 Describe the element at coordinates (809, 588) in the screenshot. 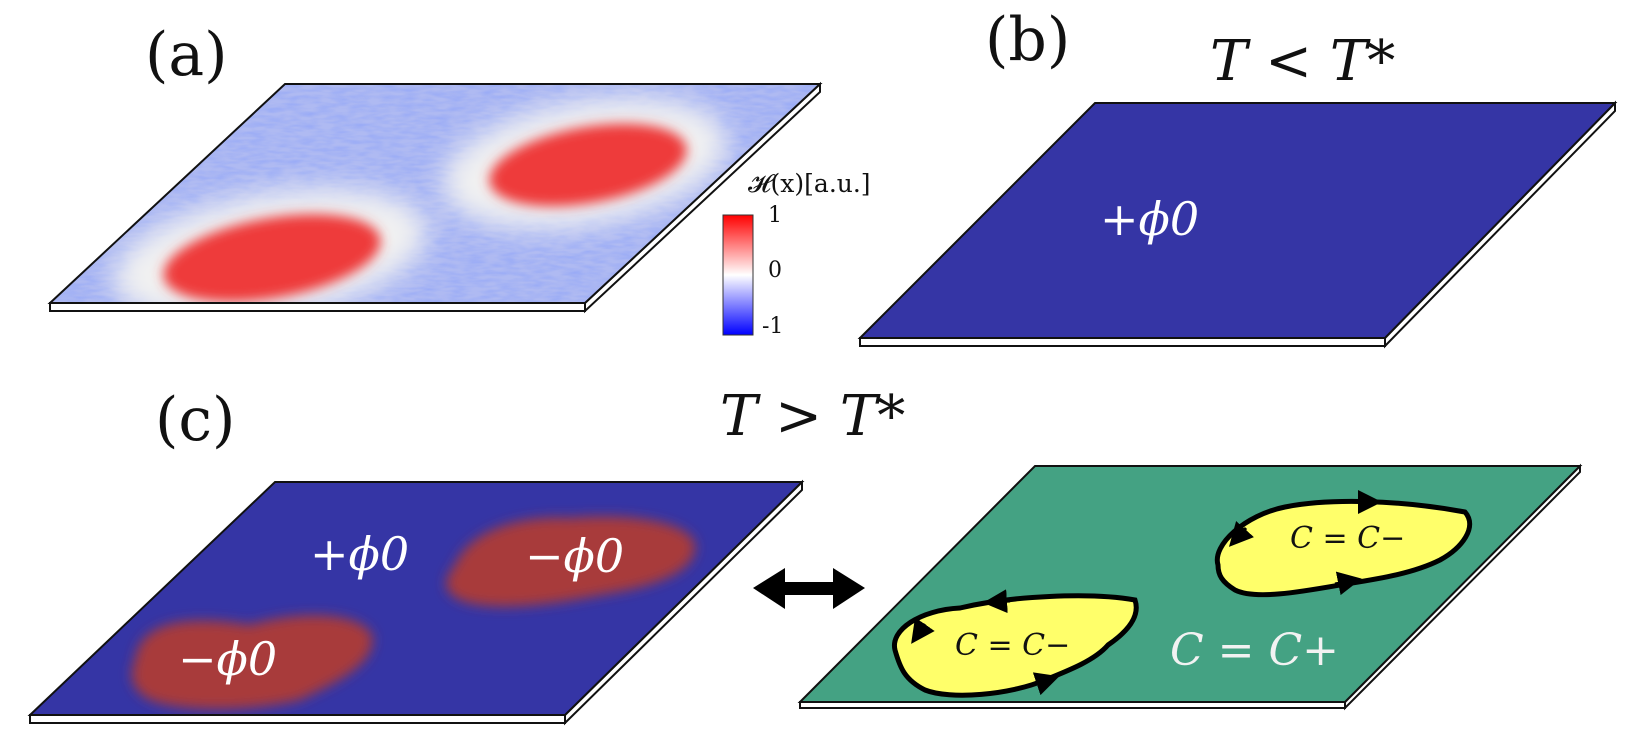

I see `double-arrow-icon` at that location.